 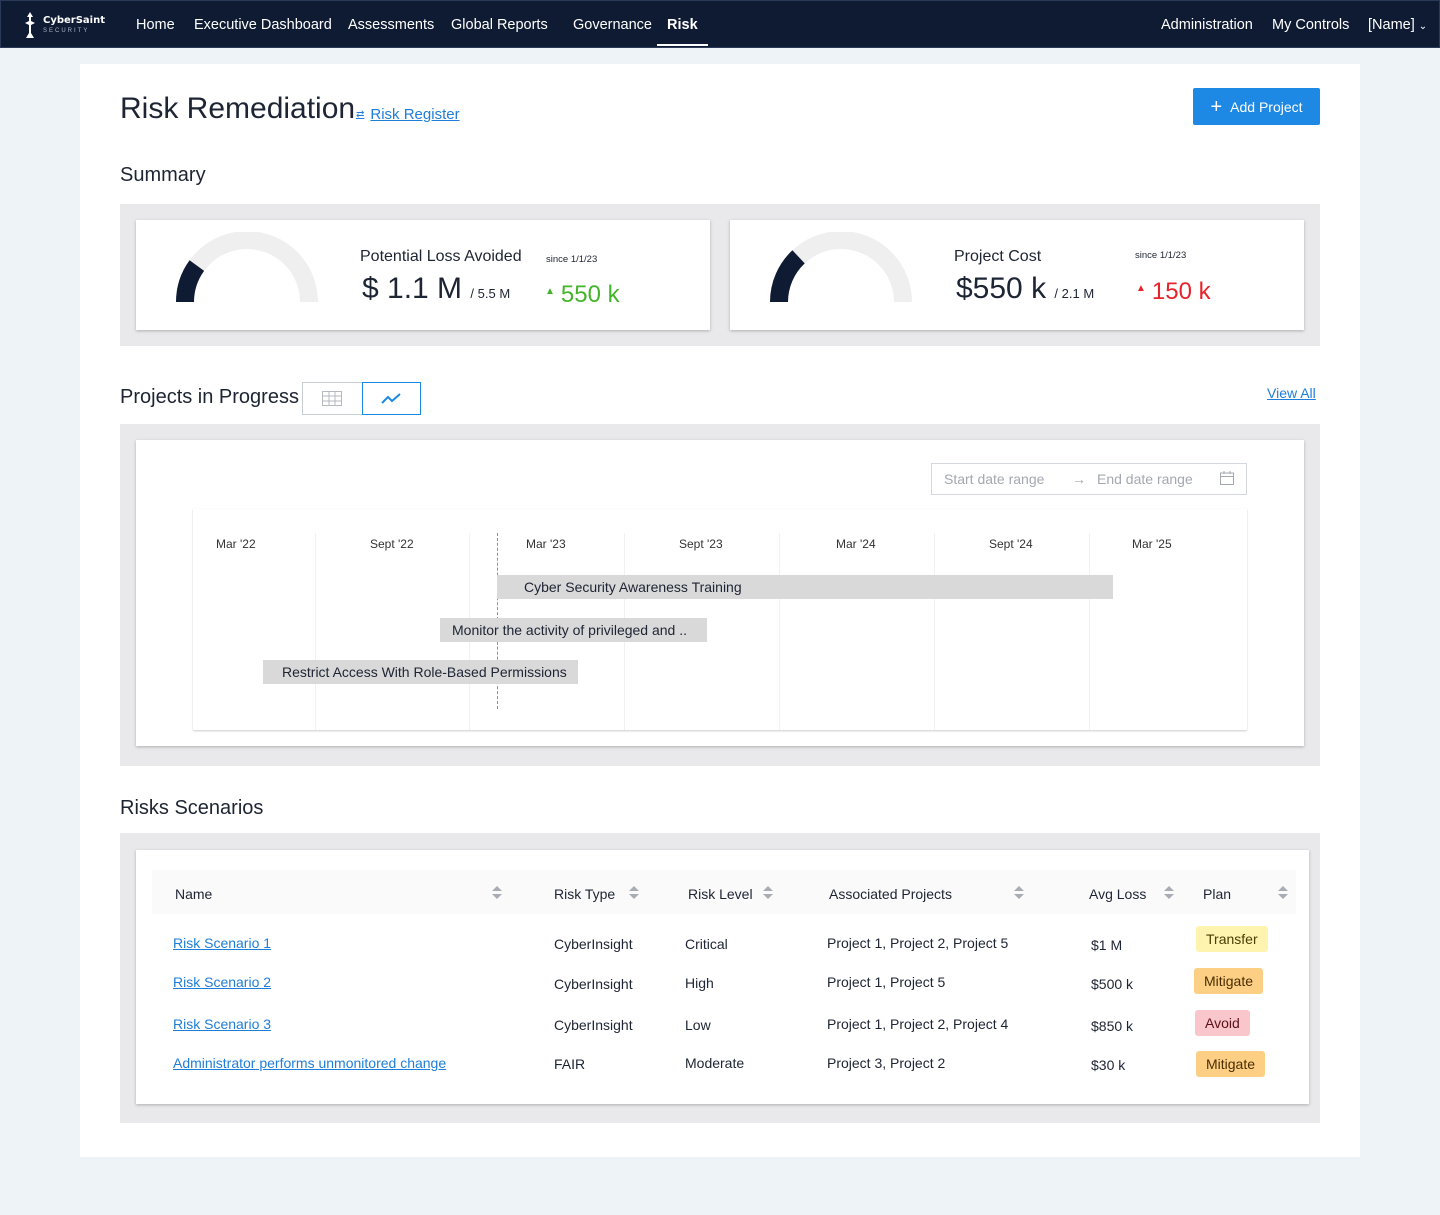 What do you see at coordinates (1181, 291) in the screenshot?
I see `cost-delta-value: 150 k` at bounding box center [1181, 291].